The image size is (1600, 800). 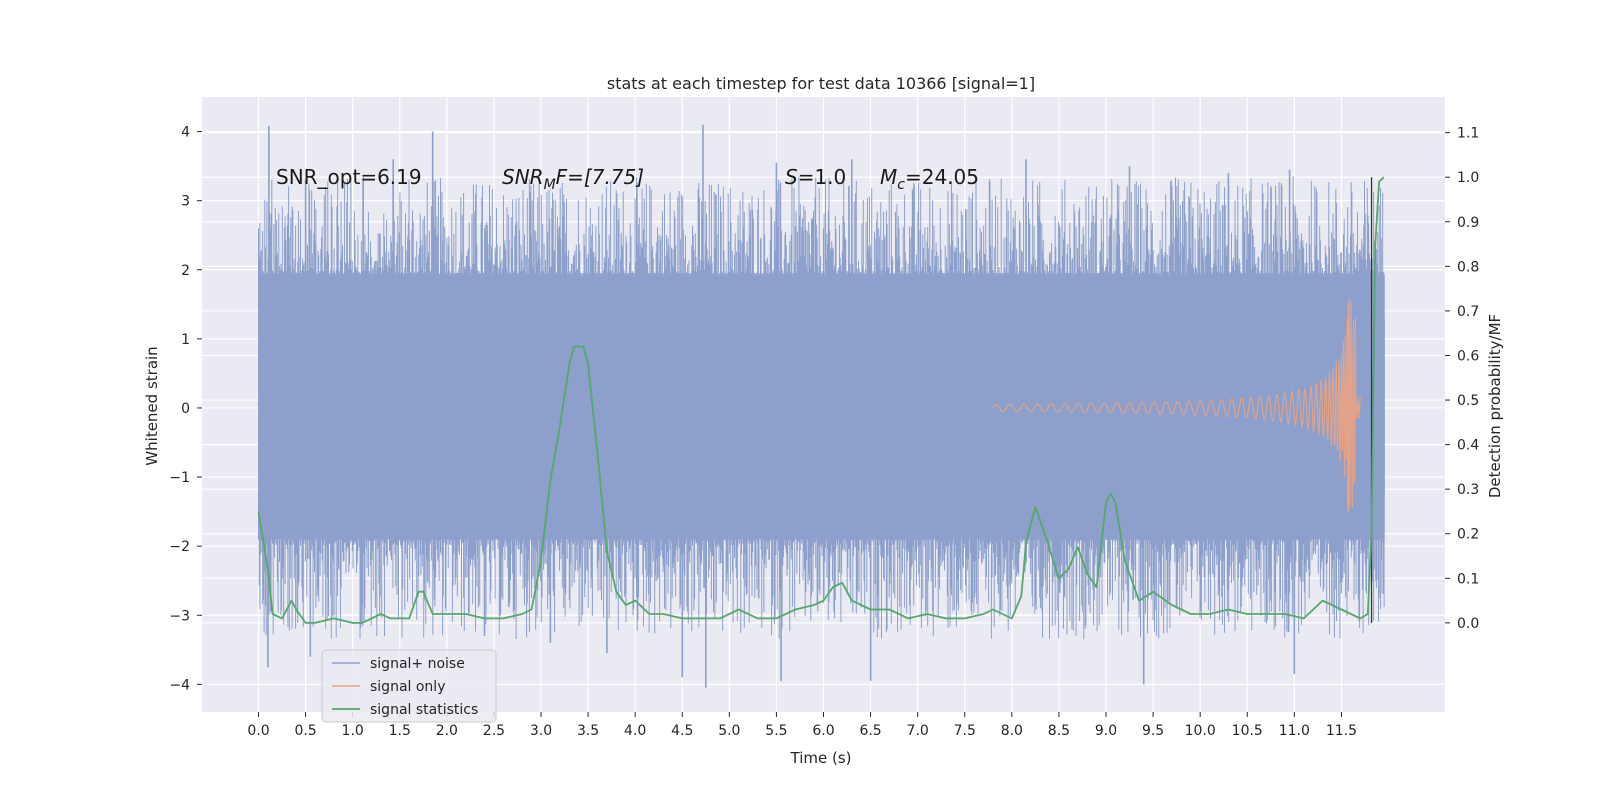 What do you see at coordinates (600, 177) in the screenshot?
I see `snr-mf-rest: F=[7.75]` at bounding box center [600, 177].